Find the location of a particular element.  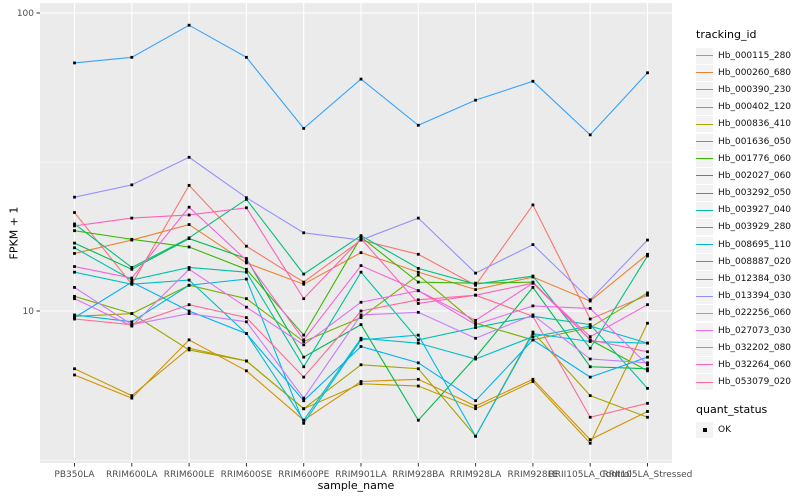

legend-item-Hb_000402_120: Hb_000402_120 is located at coordinates (748, 107).